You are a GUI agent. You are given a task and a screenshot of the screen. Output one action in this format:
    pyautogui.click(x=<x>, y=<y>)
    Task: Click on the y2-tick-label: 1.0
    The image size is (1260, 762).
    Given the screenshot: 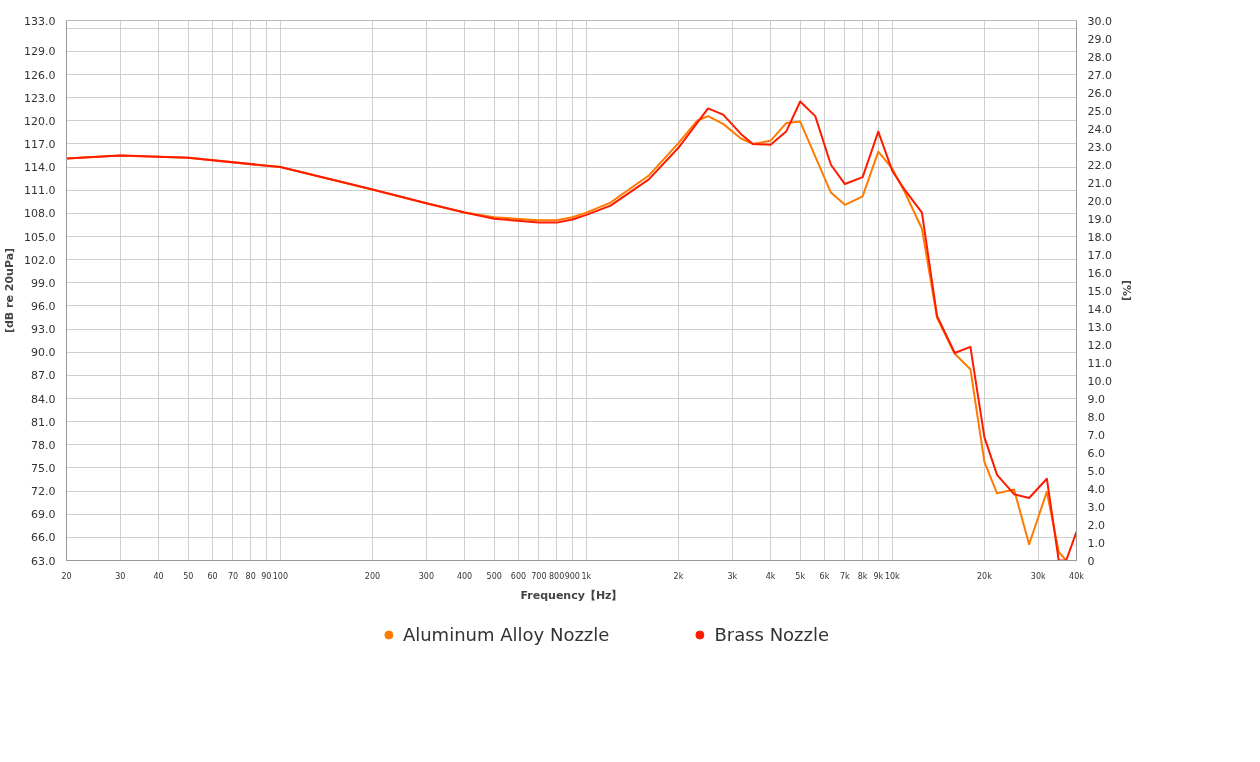 What is the action you would take?
    pyautogui.click(x=1096, y=543)
    